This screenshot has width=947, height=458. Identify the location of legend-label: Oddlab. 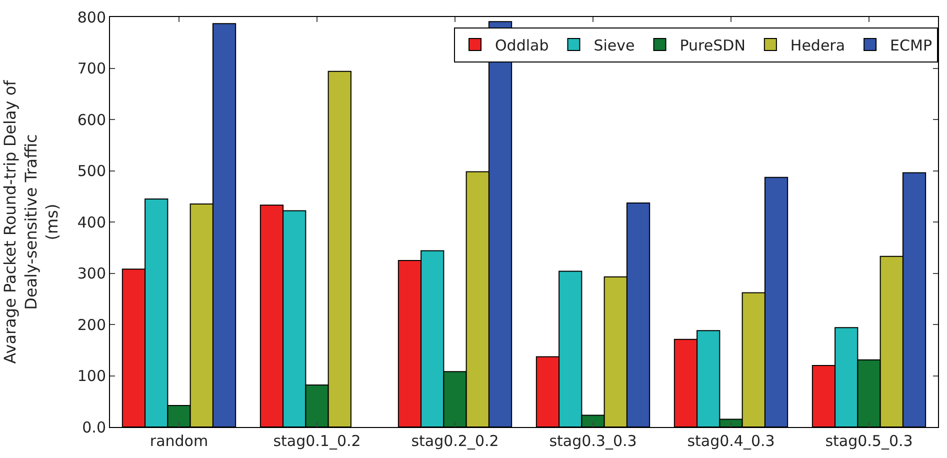
(522, 45).